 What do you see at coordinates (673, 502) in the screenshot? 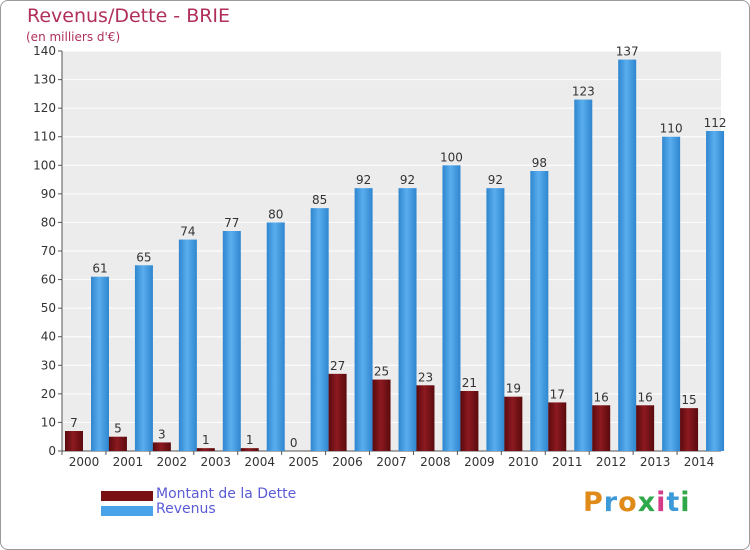
I see `logo-letter: t` at bounding box center [673, 502].